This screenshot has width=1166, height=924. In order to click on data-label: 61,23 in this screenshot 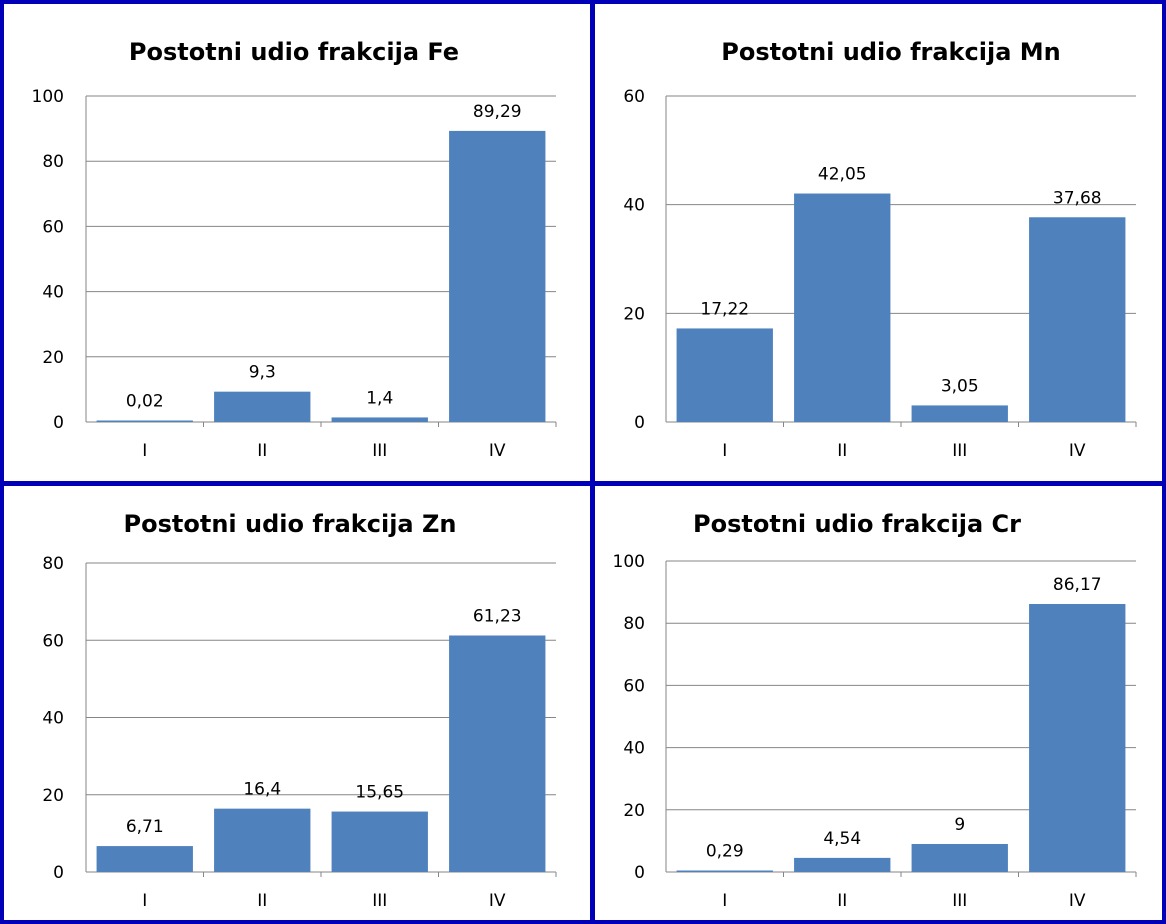, I will do `click(497, 616)`.